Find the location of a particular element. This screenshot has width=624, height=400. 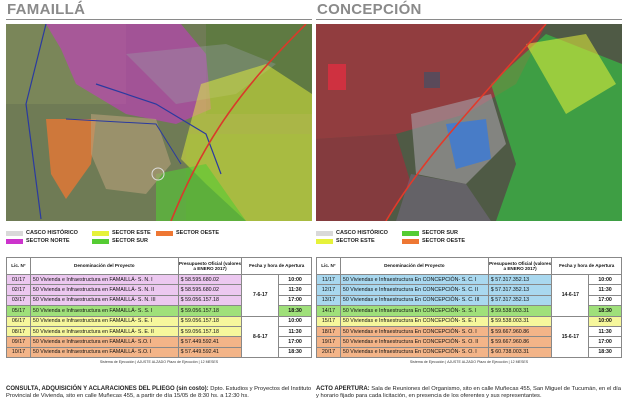

legend-item: SECTOR NORTE is located at coordinates (38, 241).